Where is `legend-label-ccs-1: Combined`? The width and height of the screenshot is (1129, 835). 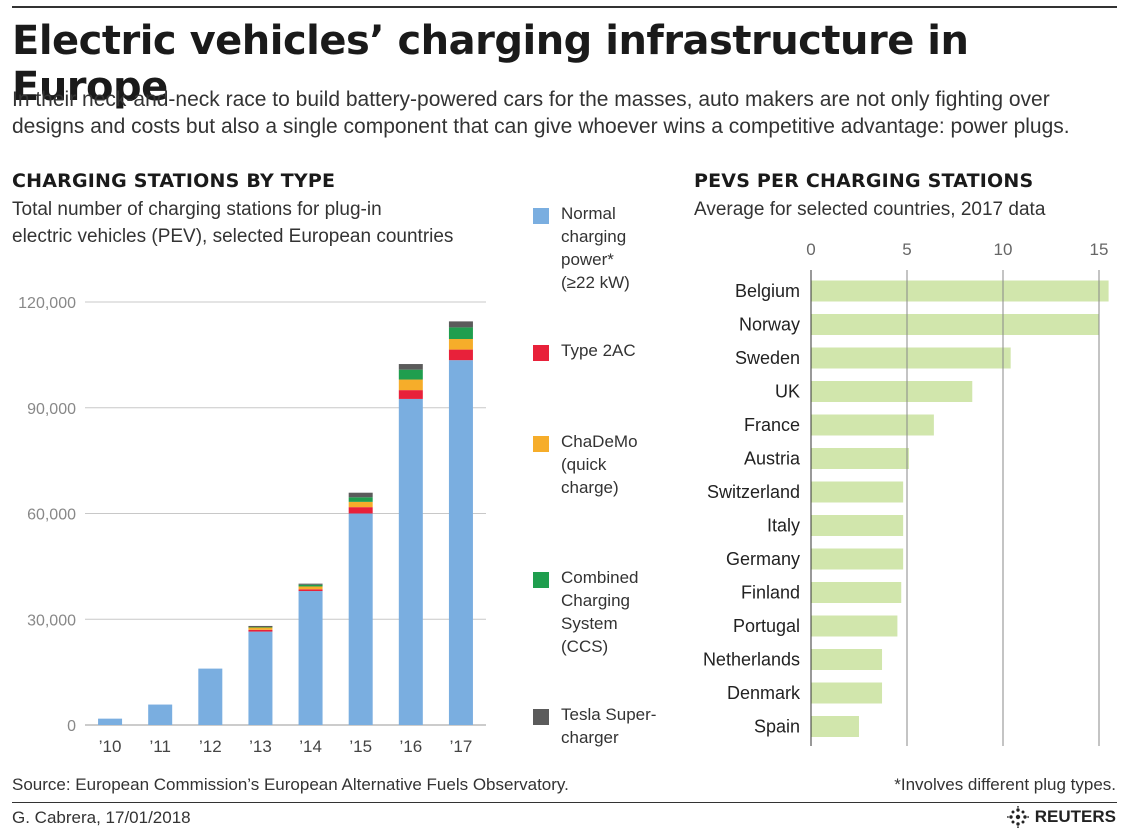
legend-label-ccs-1: Combined is located at coordinates (600, 577).